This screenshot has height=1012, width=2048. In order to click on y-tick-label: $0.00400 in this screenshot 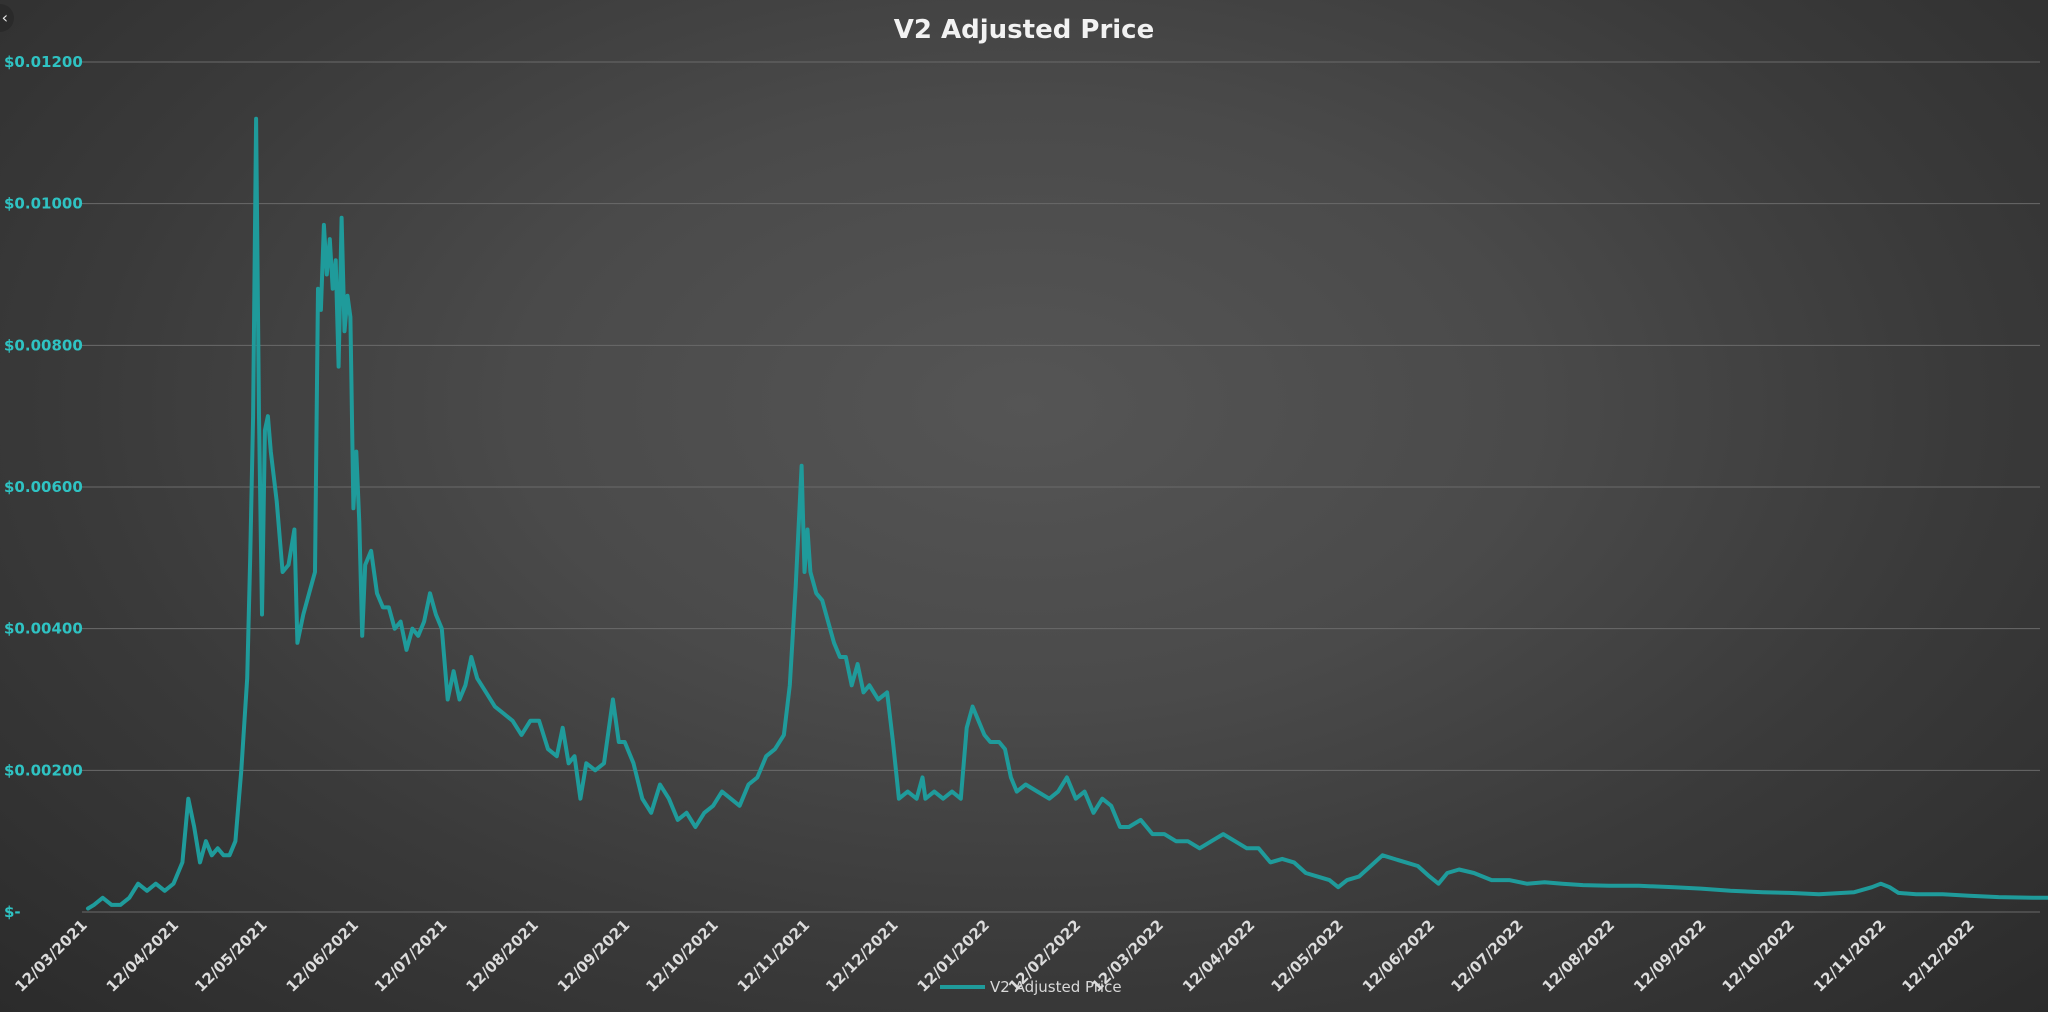, I will do `click(43, 629)`.